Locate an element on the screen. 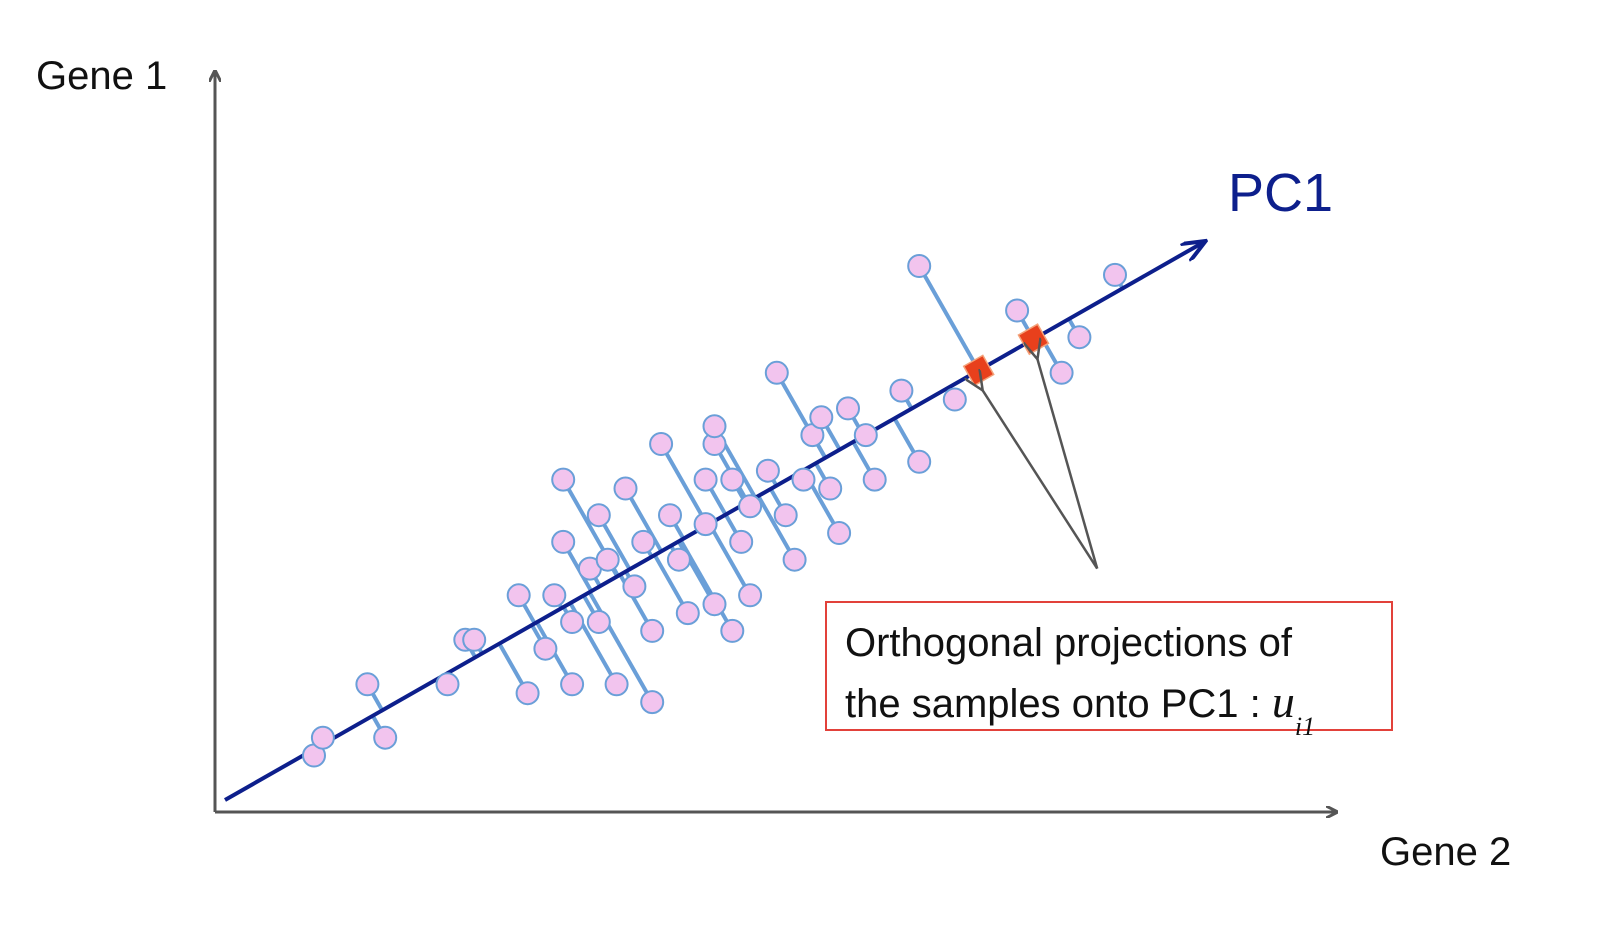 This screenshot has height=925, width=1606. projection-symbol: u is located at coordinates (1283, 701).